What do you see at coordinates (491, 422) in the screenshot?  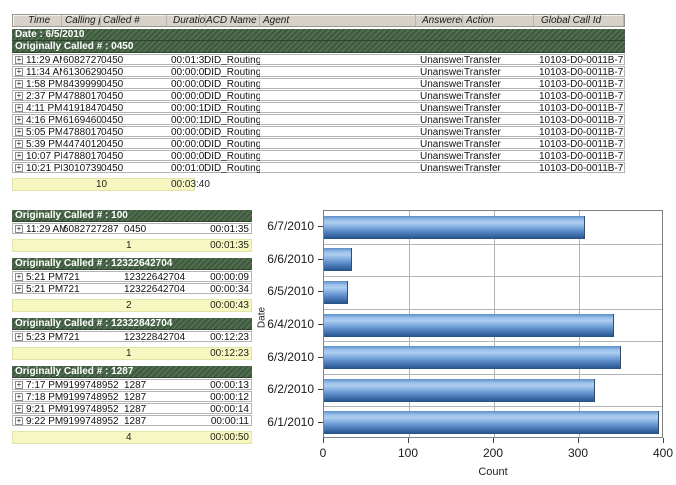 I see `bar-6-1-2010` at bounding box center [491, 422].